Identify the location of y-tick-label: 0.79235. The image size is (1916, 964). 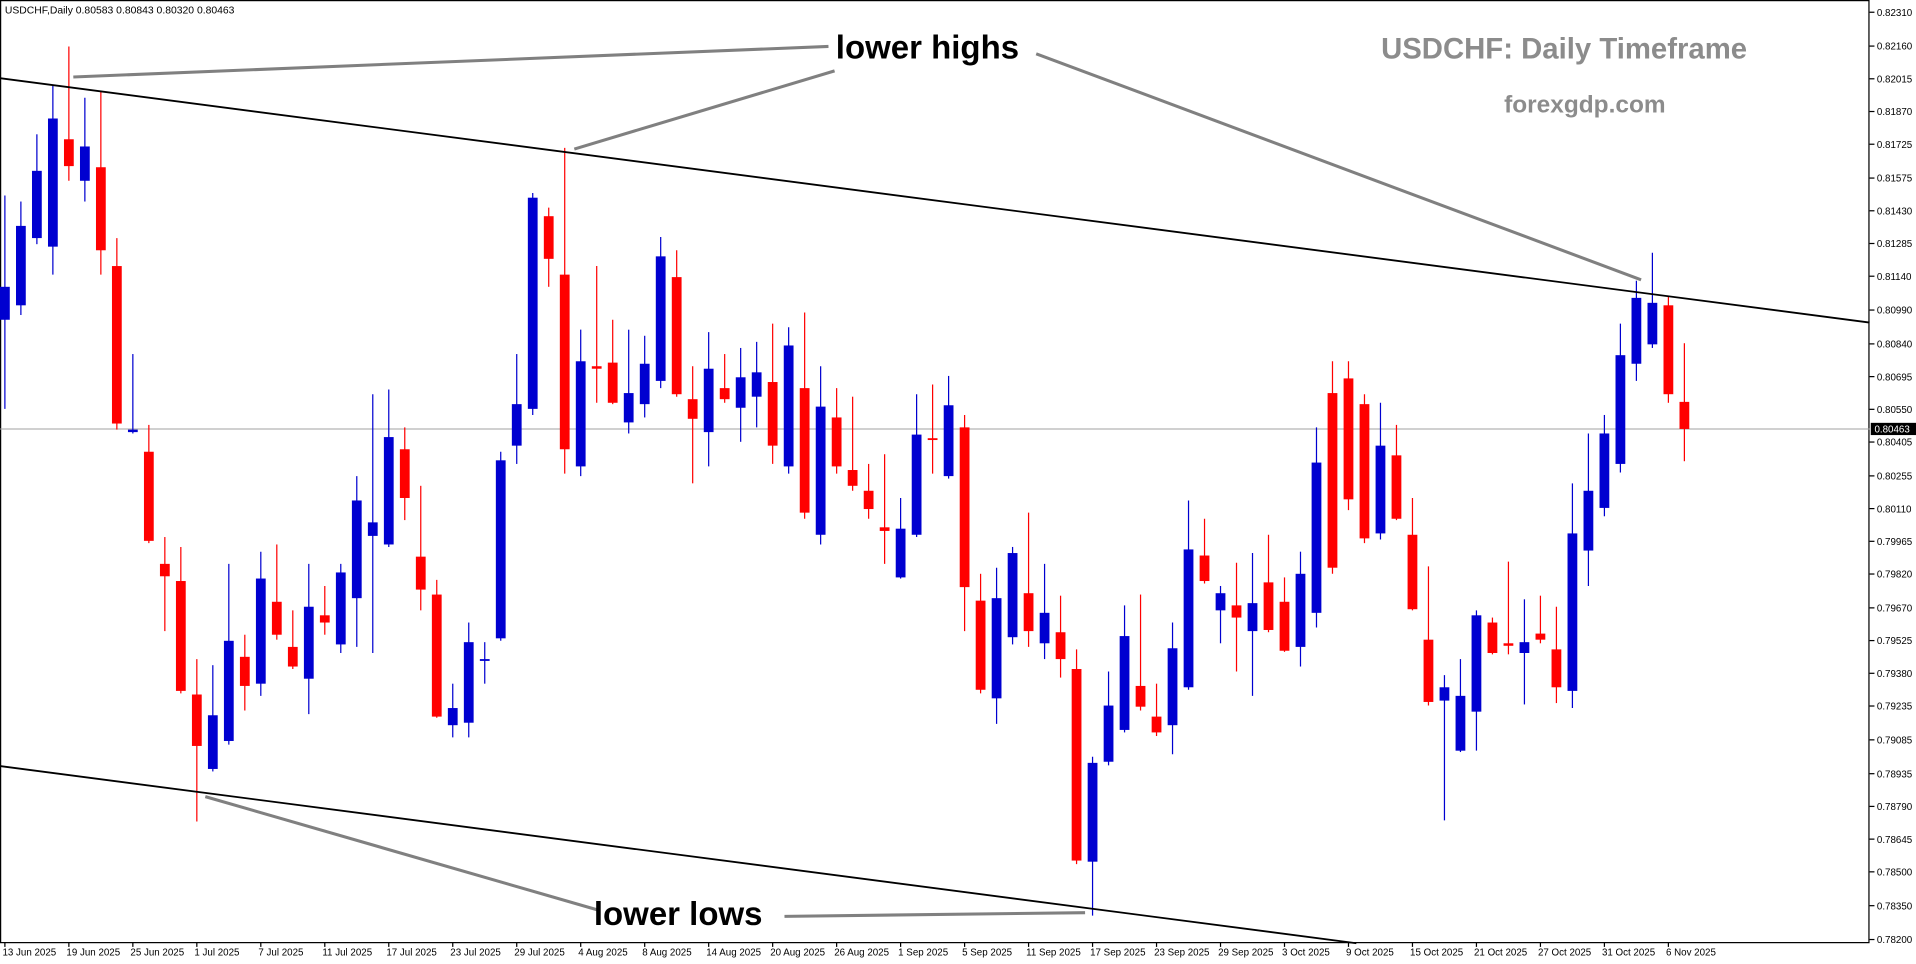
(1895, 707).